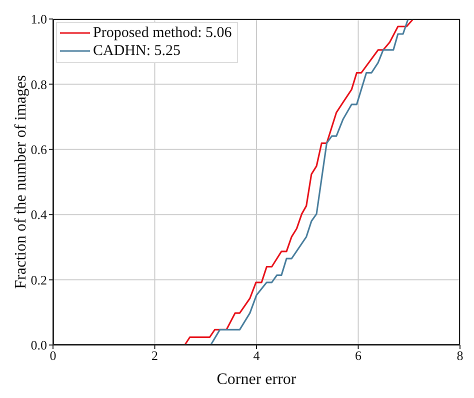 The image size is (474, 398). I want to click on y-tick-label: 1.0, so click(38, 19).